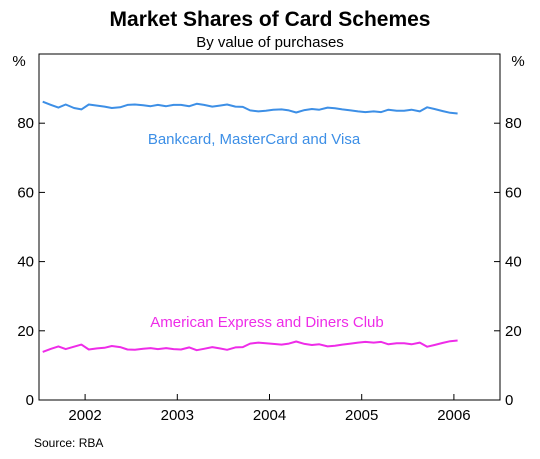 The width and height of the screenshot is (540, 459). Describe the element at coordinates (30, 400) in the screenshot. I see `y-tick-label-left: 0` at that location.